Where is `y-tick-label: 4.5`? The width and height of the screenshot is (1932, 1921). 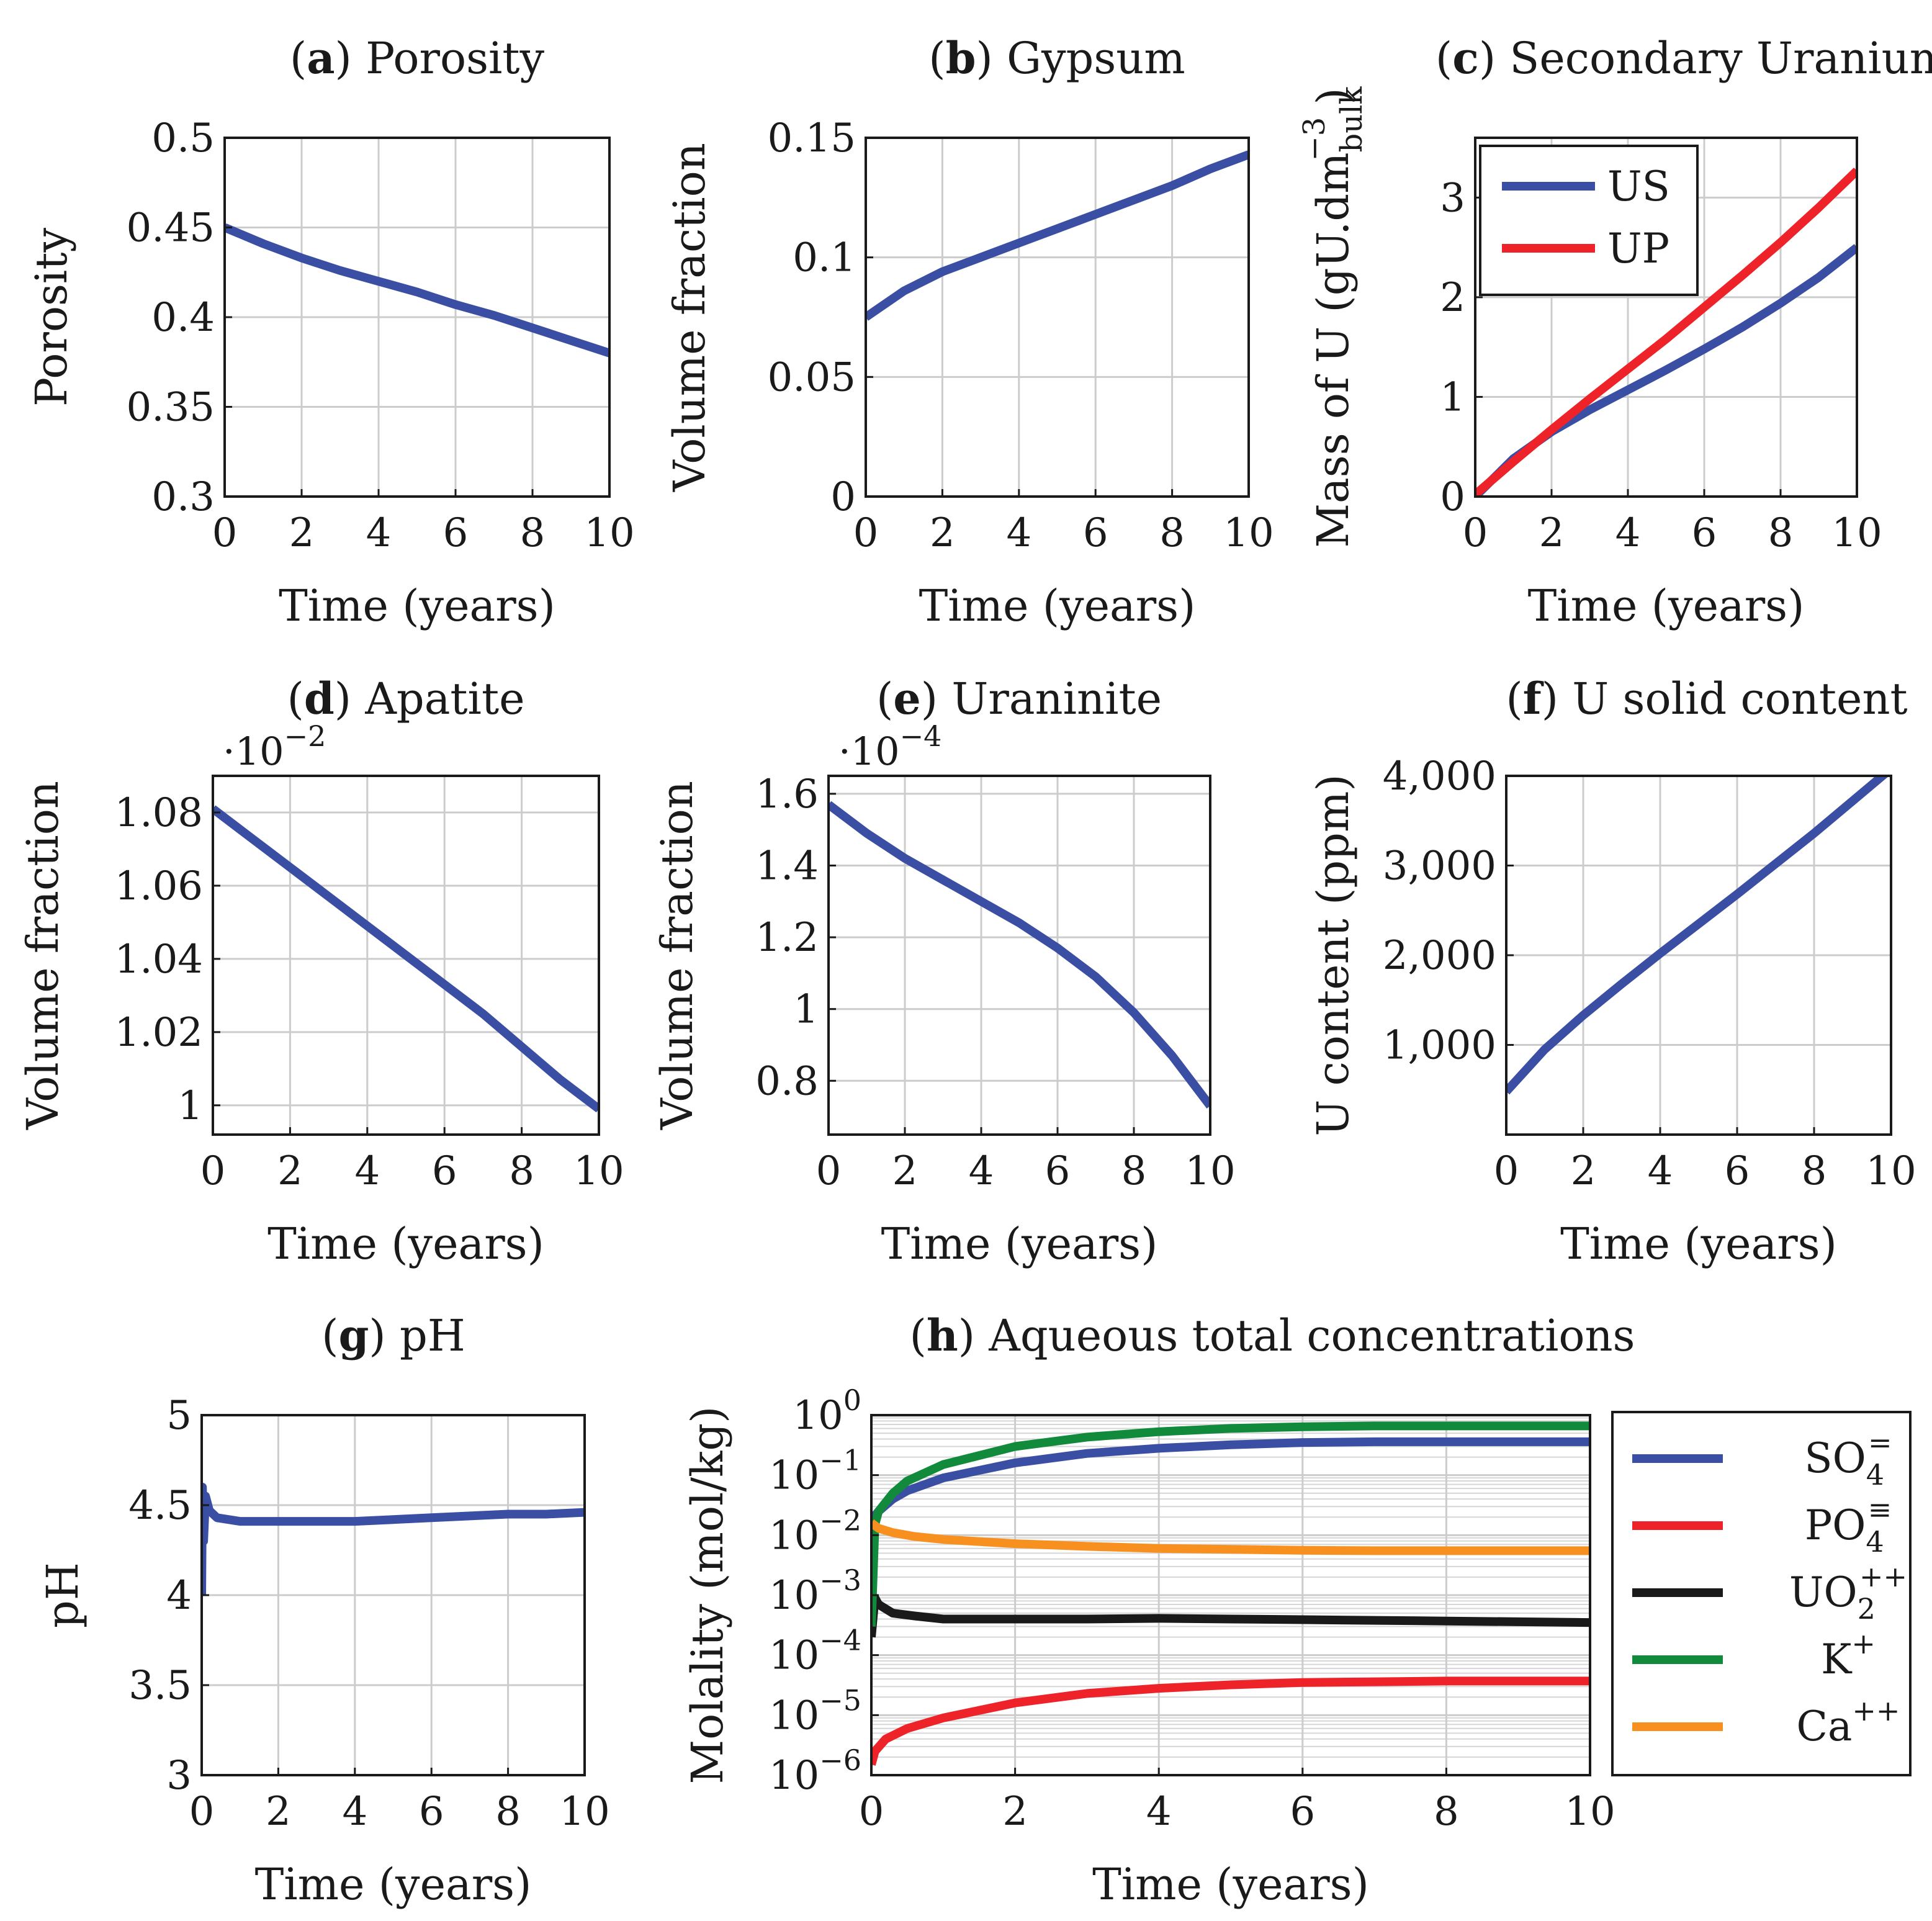
y-tick-label: 4.5 is located at coordinates (160, 1506).